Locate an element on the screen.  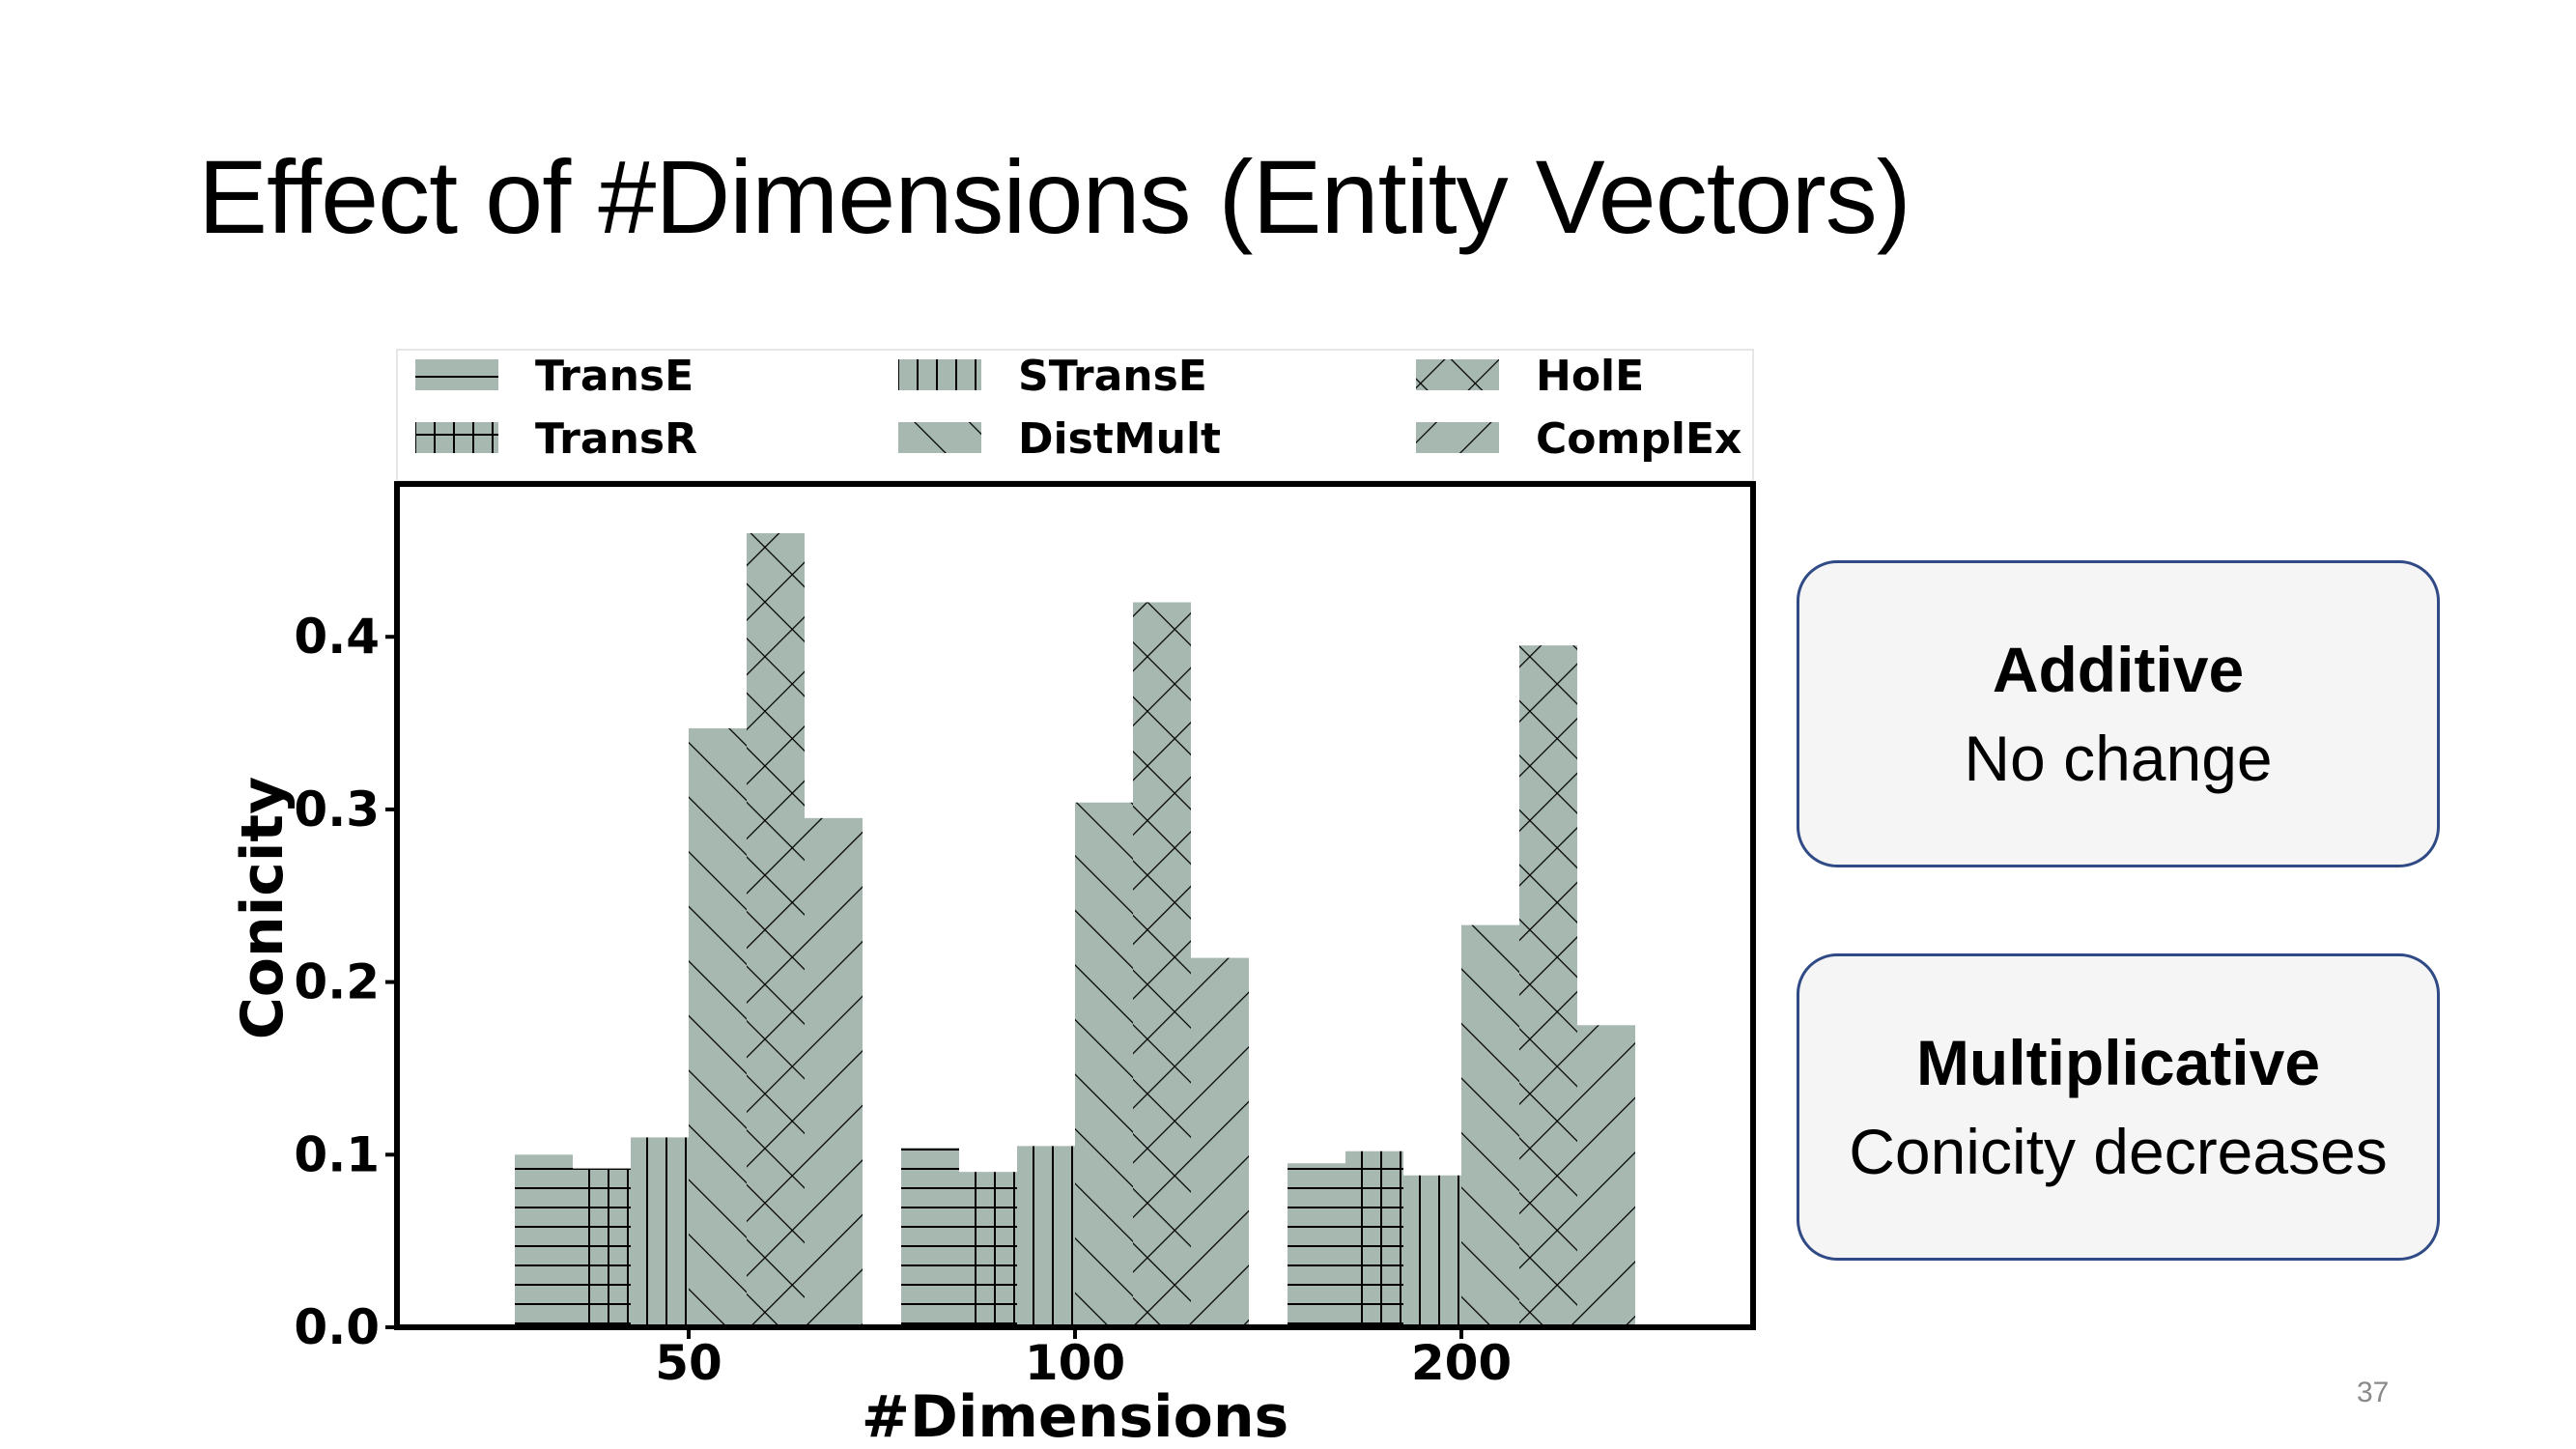
legend-swatch-stranse is located at coordinates (939, 374).